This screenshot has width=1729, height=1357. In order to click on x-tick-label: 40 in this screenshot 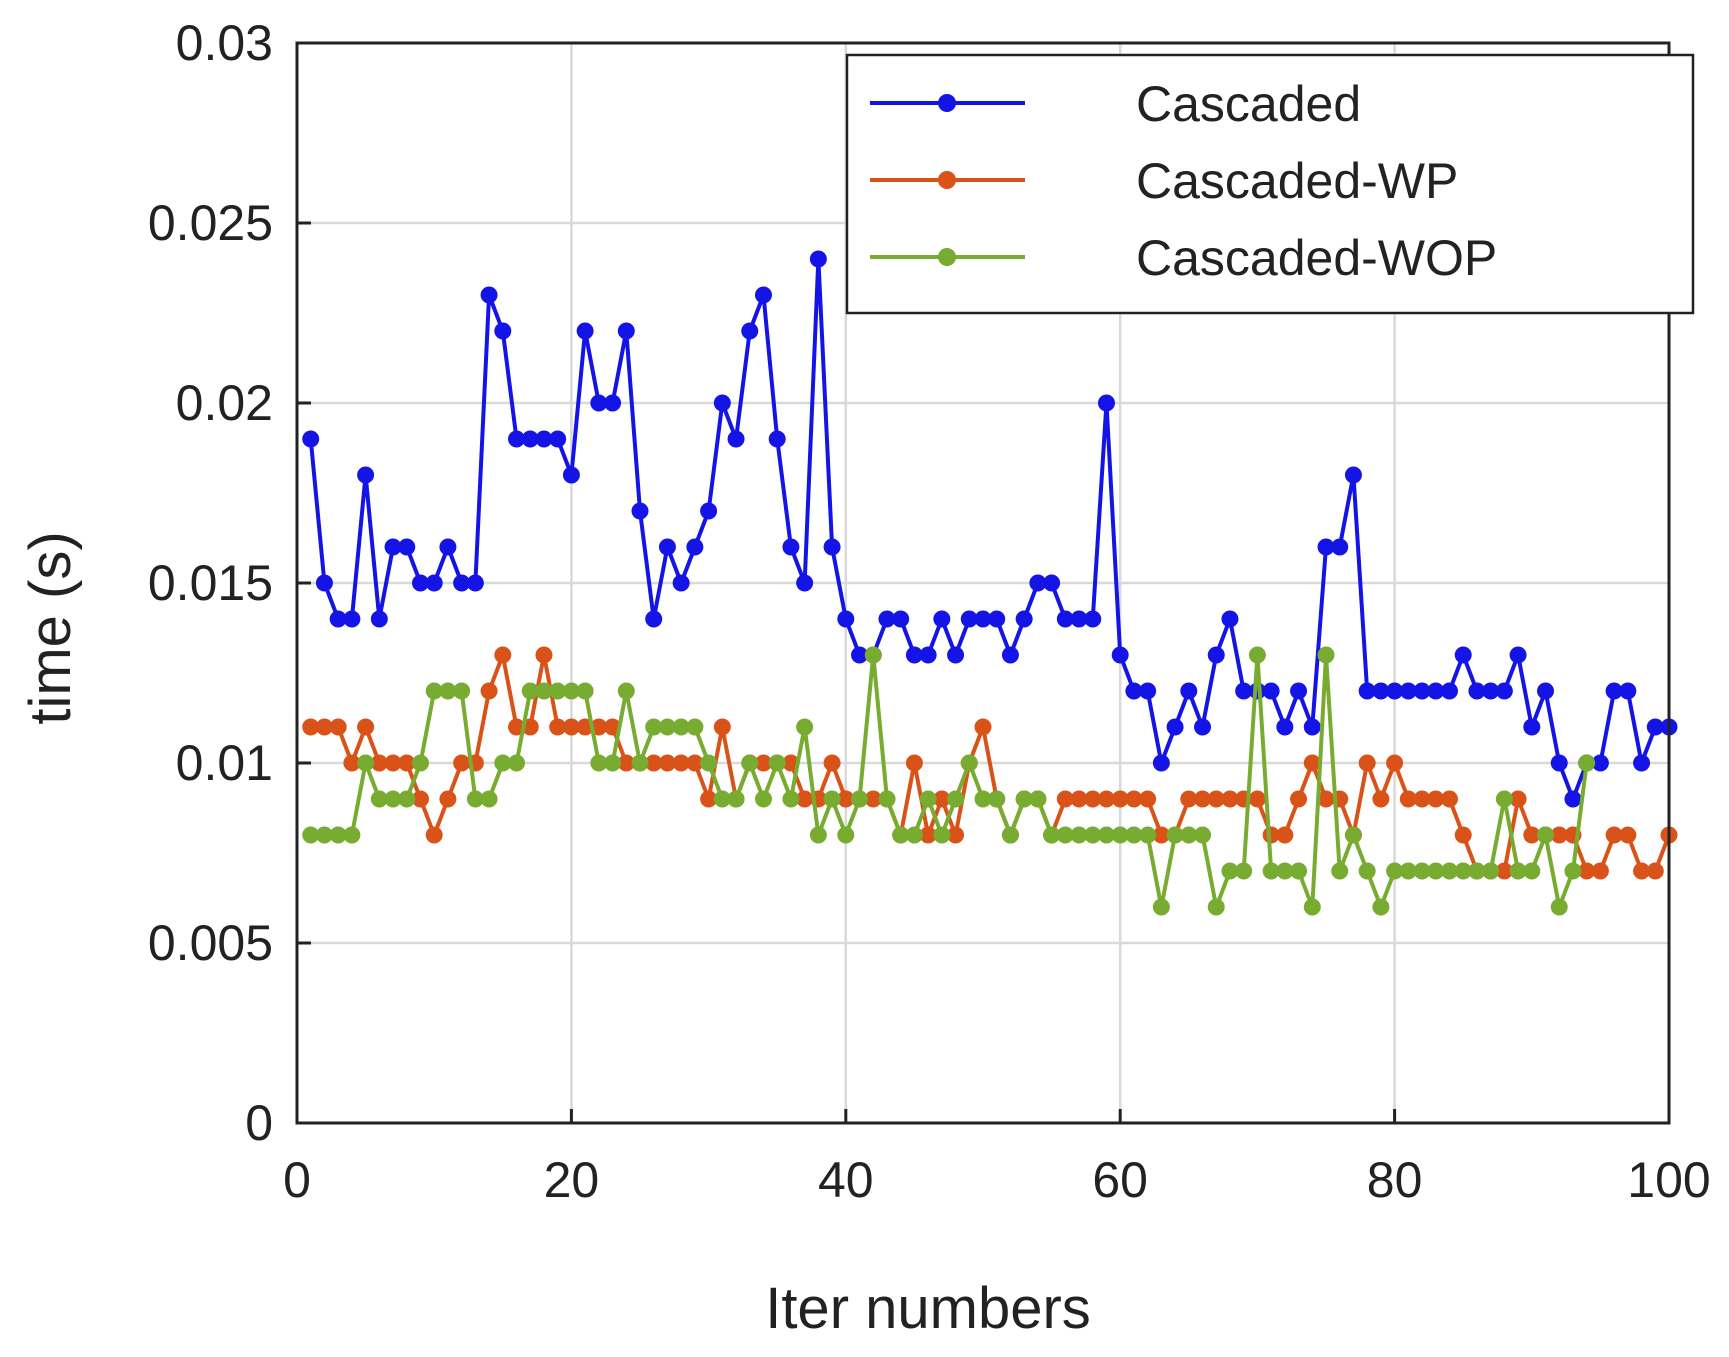, I will do `click(846, 1180)`.